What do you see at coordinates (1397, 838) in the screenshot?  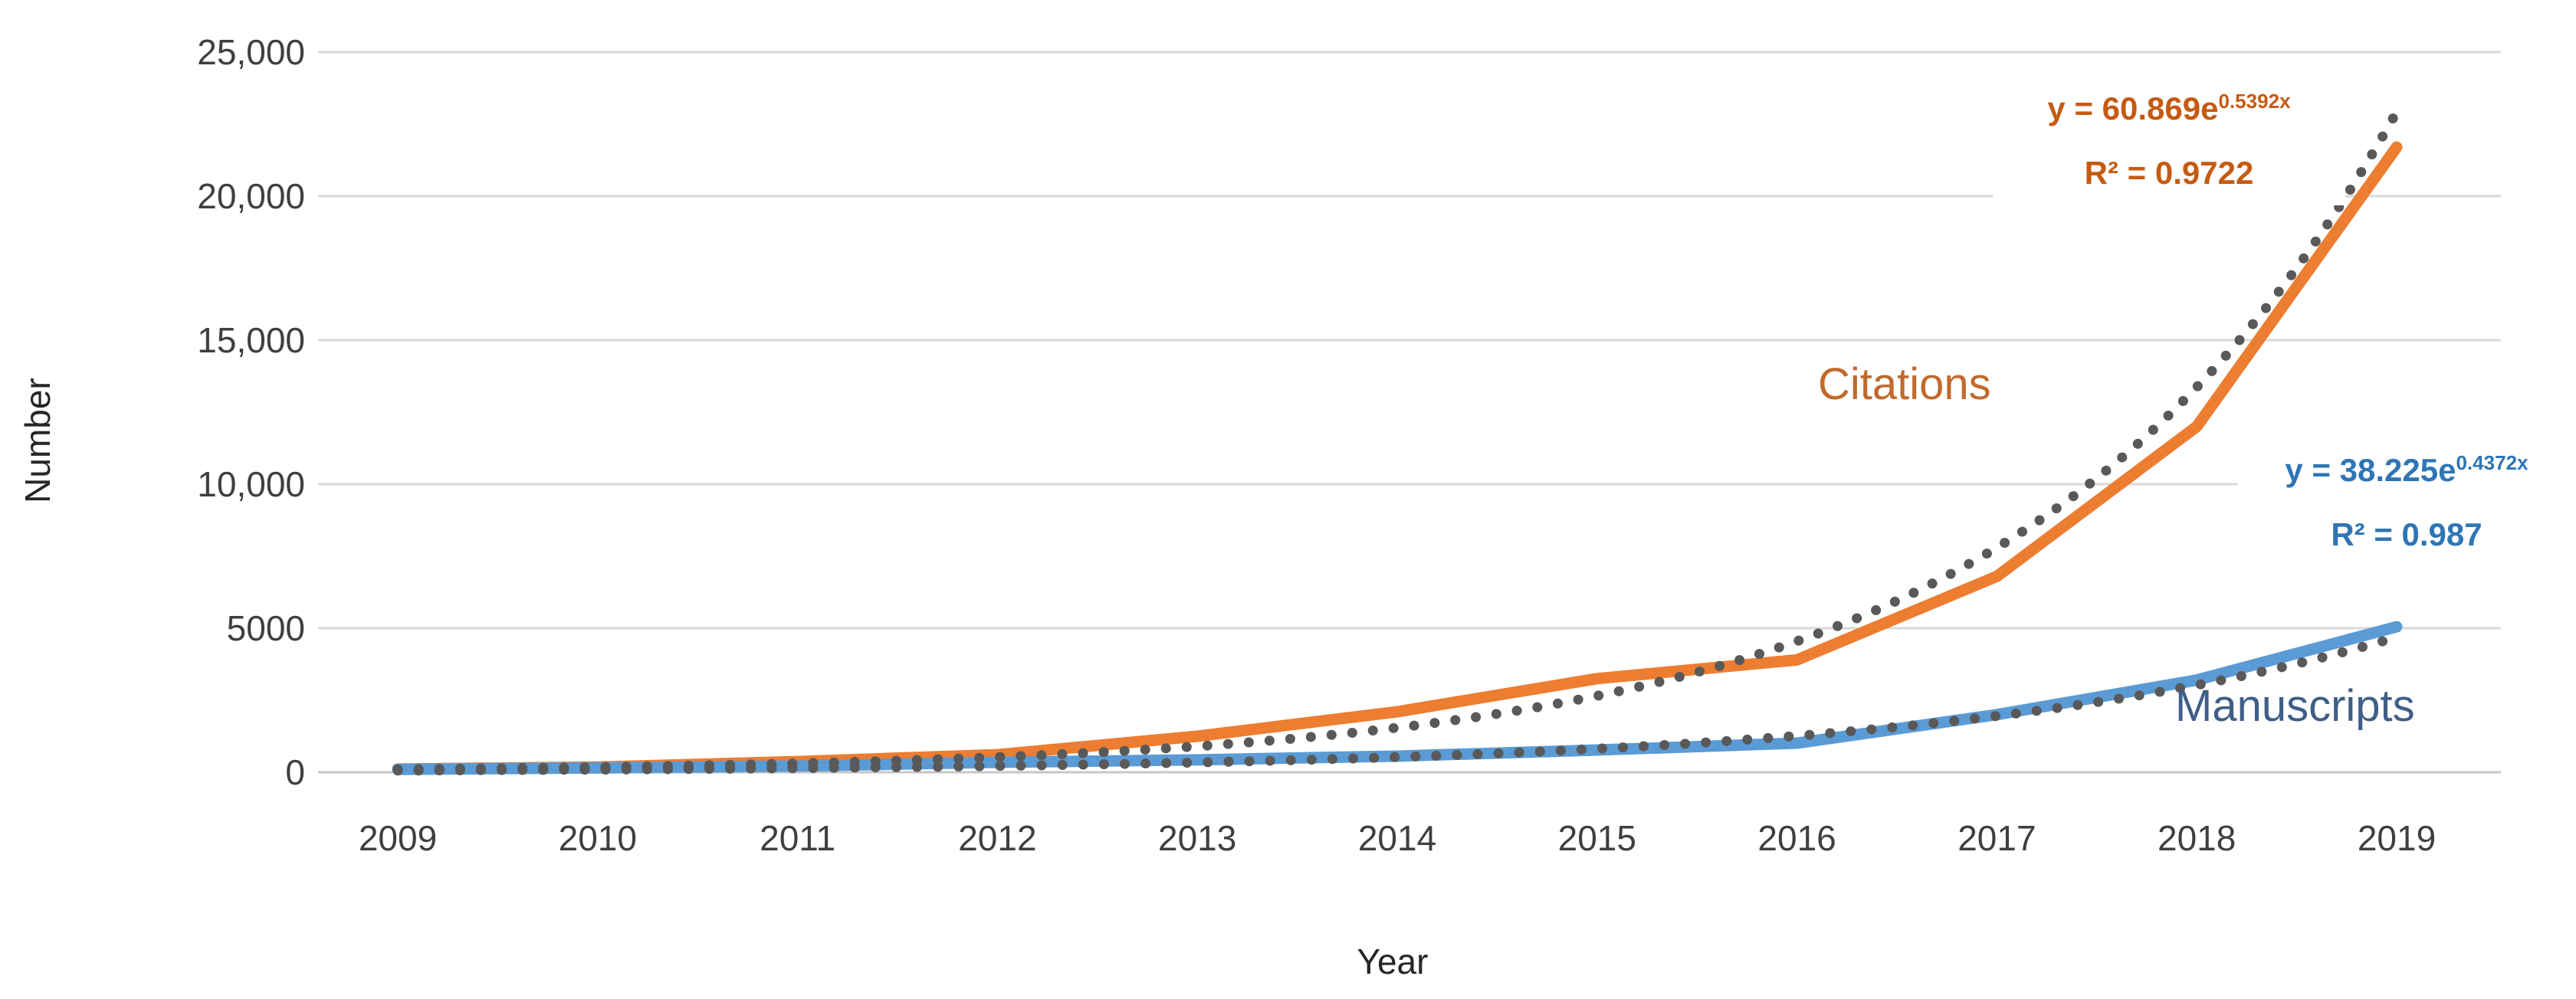 I see `x-axis-tick-label: 2014` at bounding box center [1397, 838].